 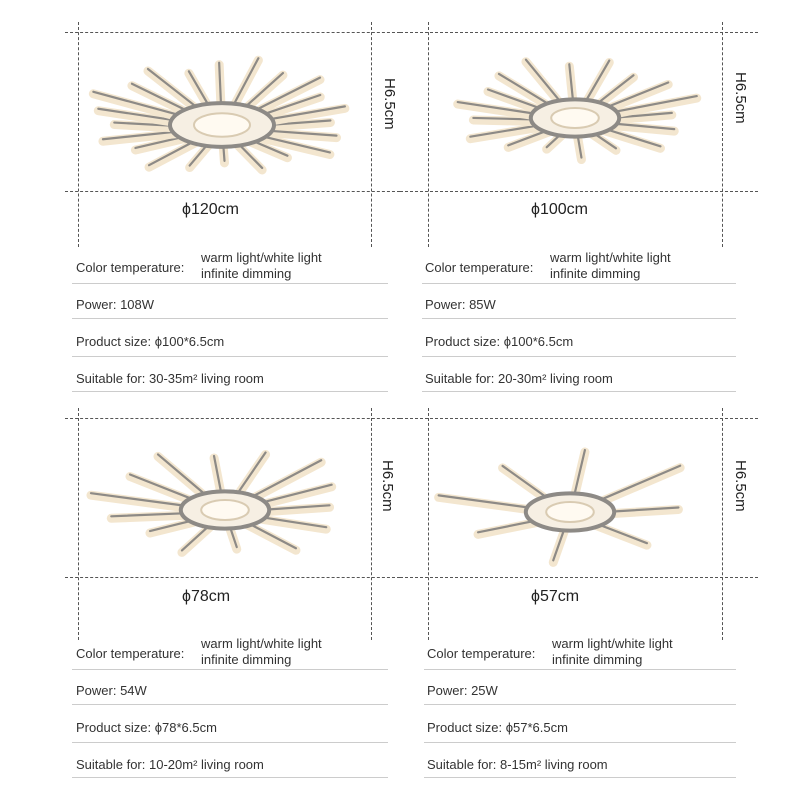 What do you see at coordinates (115, 304) in the screenshot?
I see `power-spec: Power: 108W` at bounding box center [115, 304].